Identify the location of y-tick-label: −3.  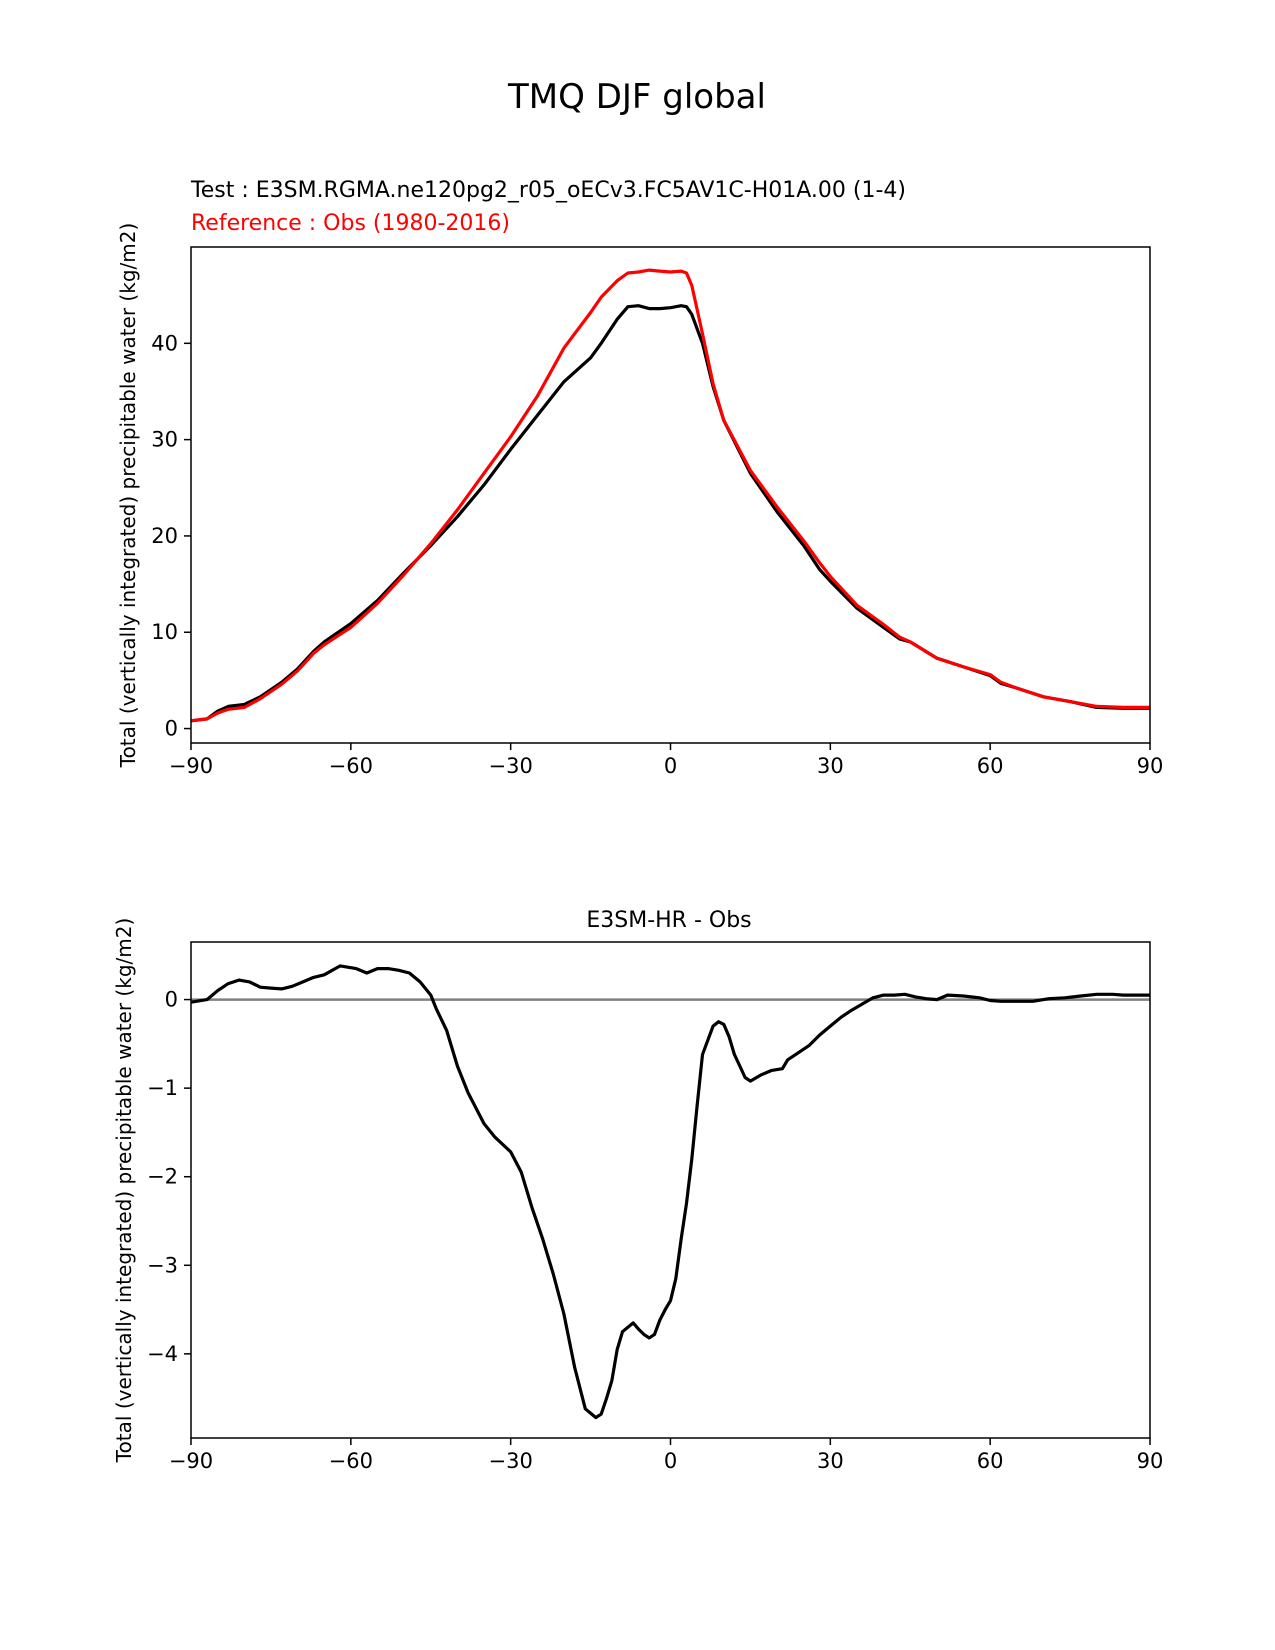
(162, 1265).